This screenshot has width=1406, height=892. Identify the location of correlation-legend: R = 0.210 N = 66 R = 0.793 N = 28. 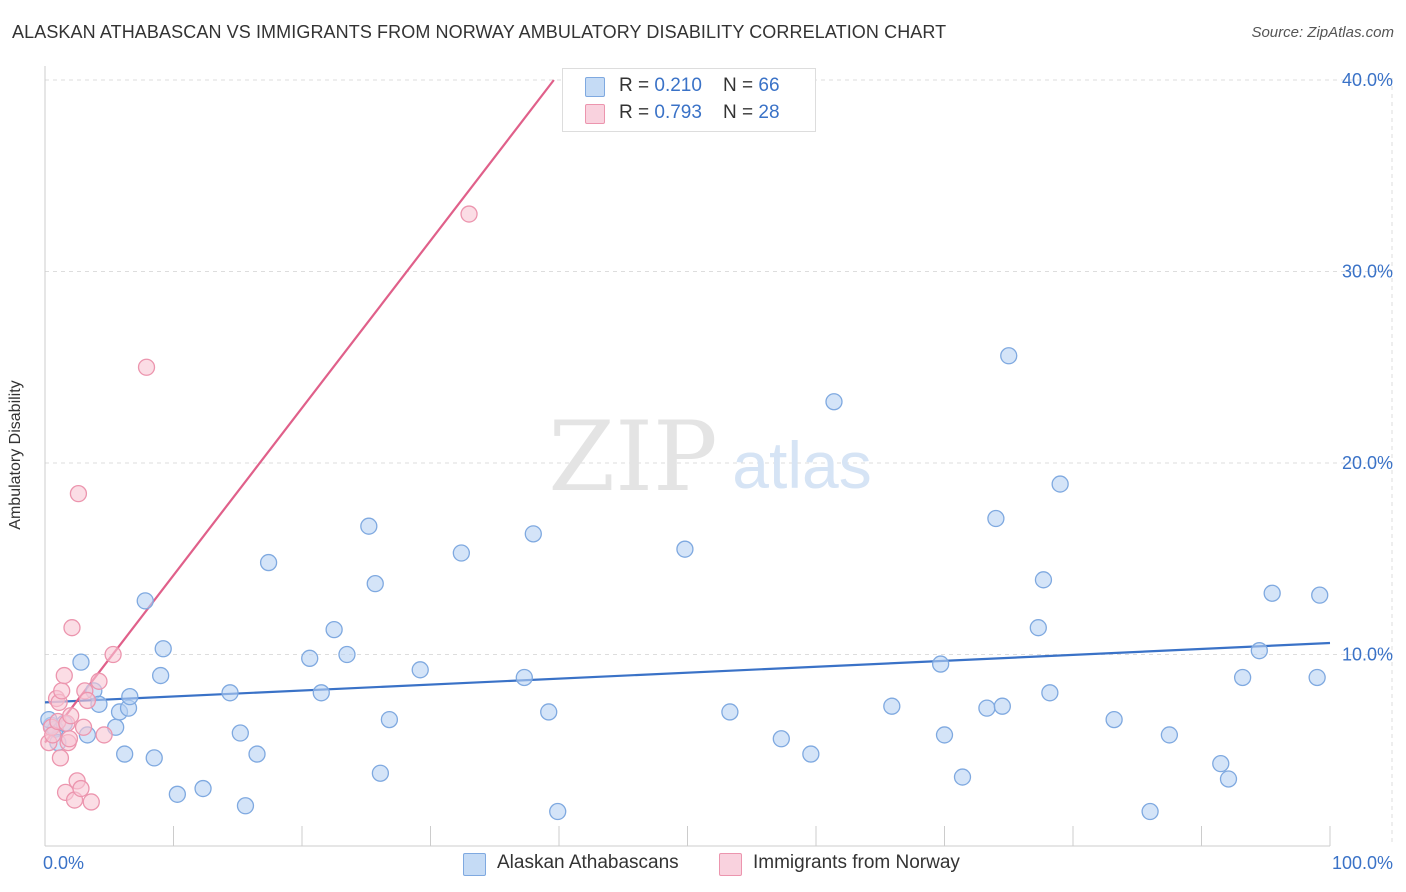
(689, 100).